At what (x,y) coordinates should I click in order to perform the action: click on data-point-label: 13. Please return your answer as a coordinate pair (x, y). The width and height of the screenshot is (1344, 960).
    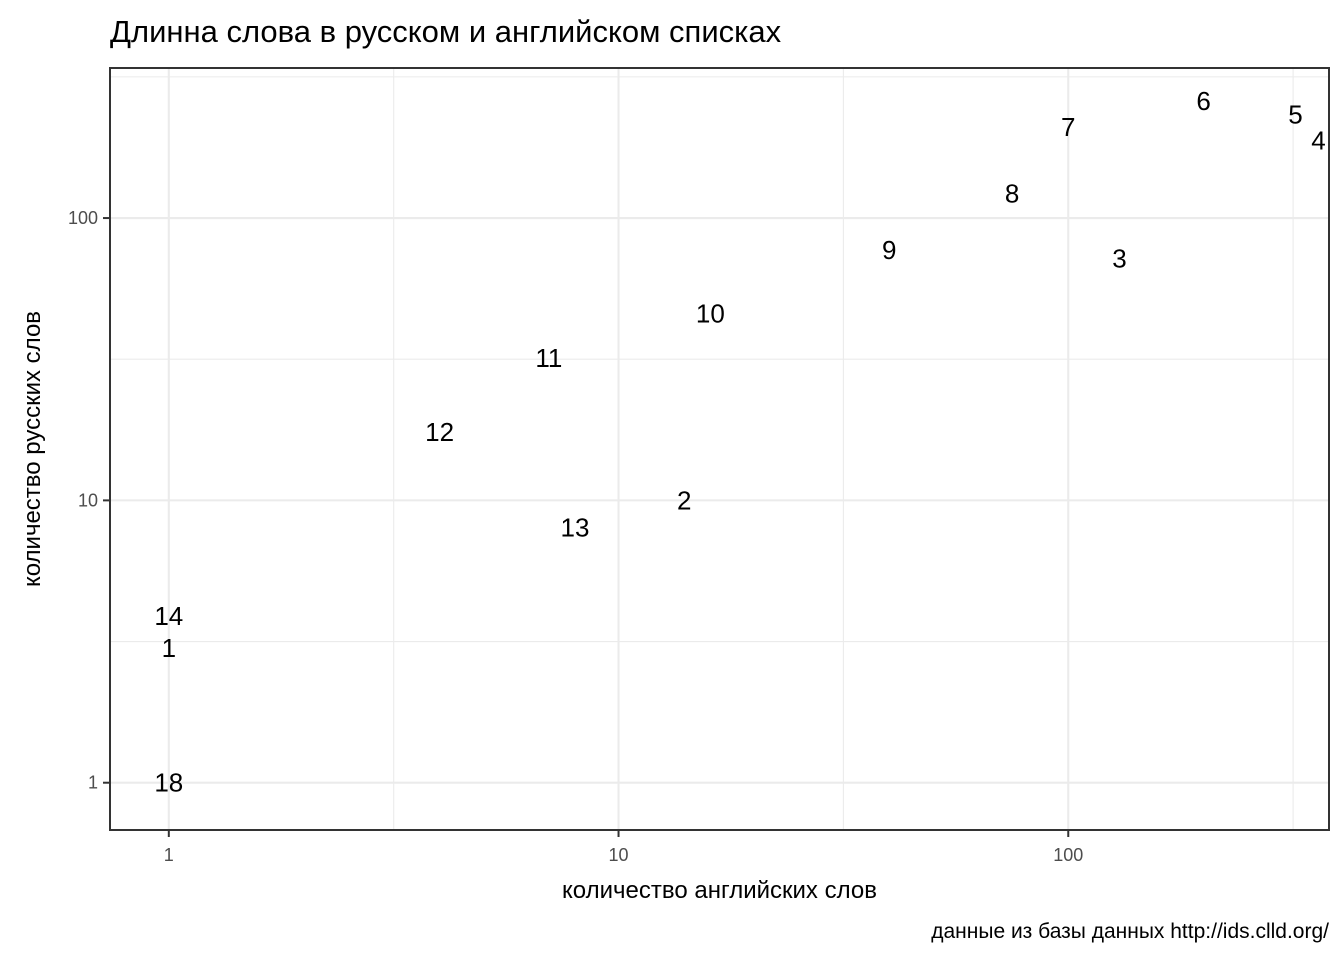
    Looking at the image, I should click on (574, 528).